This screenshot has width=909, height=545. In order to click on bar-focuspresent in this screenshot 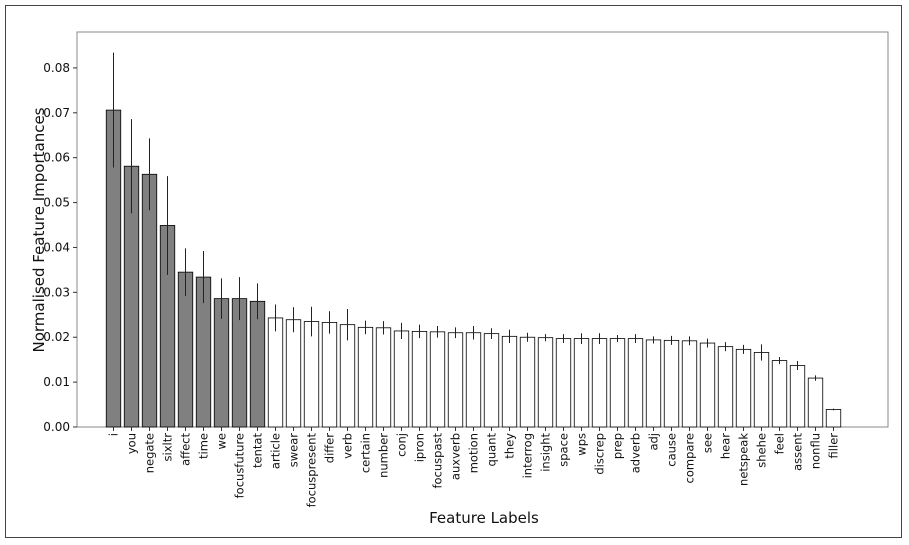, I will do `click(311, 374)`.